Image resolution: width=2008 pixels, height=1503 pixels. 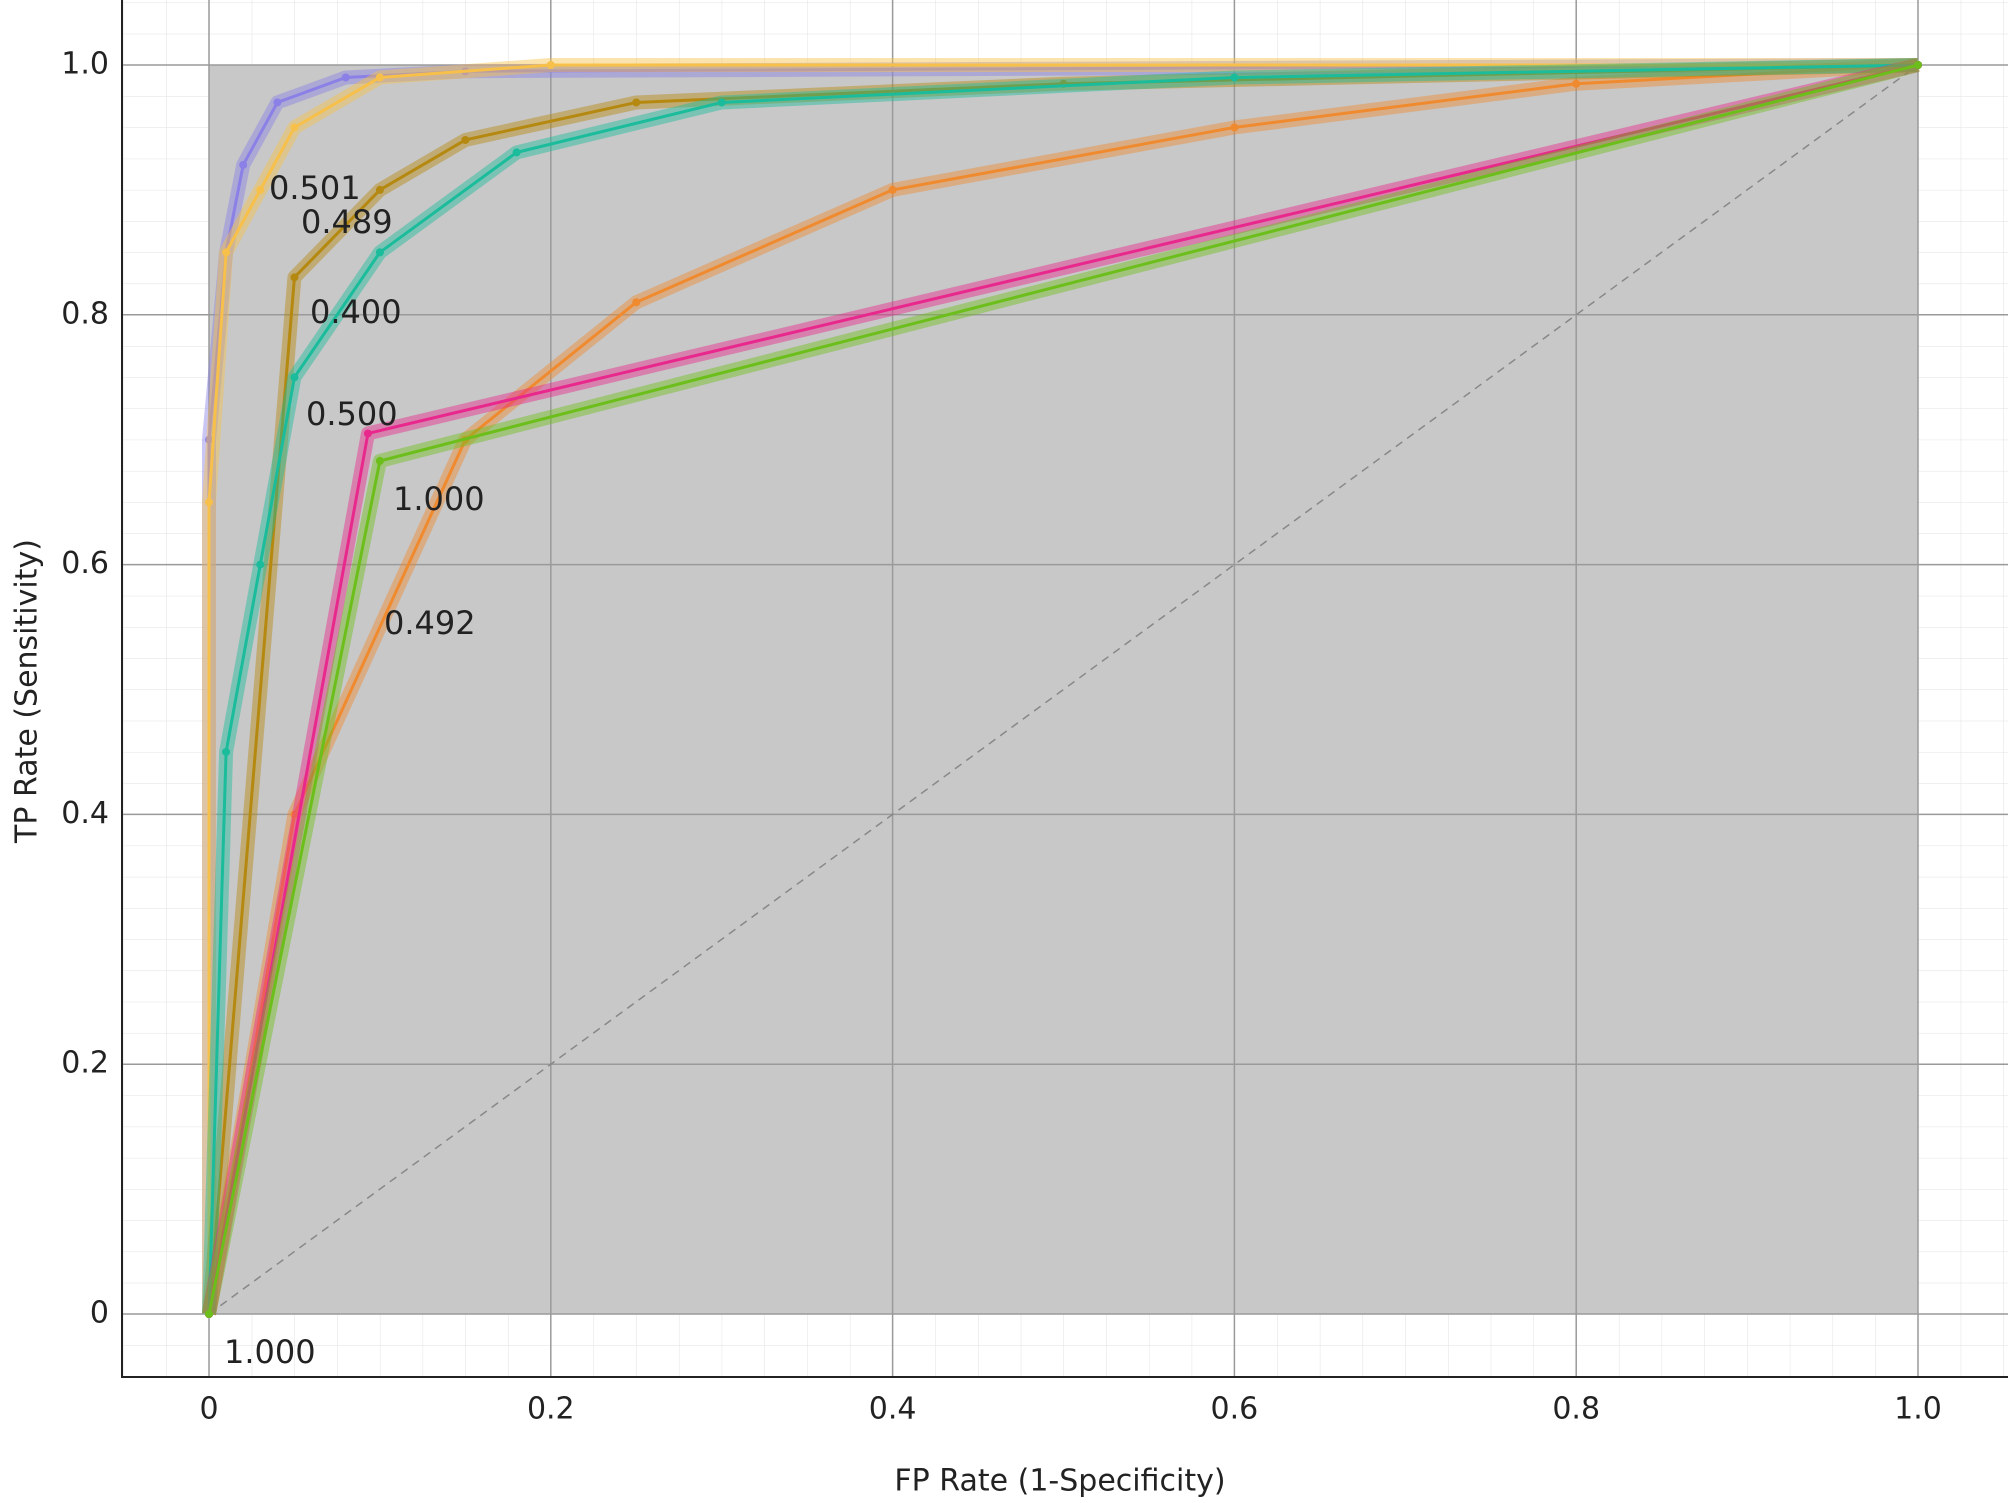 I want to click on y-tick-label: 0, so click(x=99, y=1313).